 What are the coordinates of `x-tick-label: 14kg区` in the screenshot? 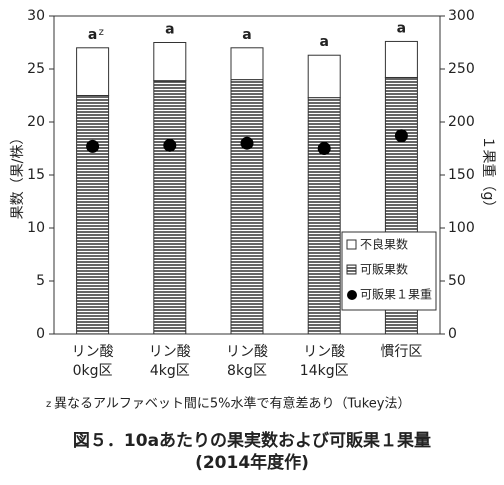 It's located at (324, 371).